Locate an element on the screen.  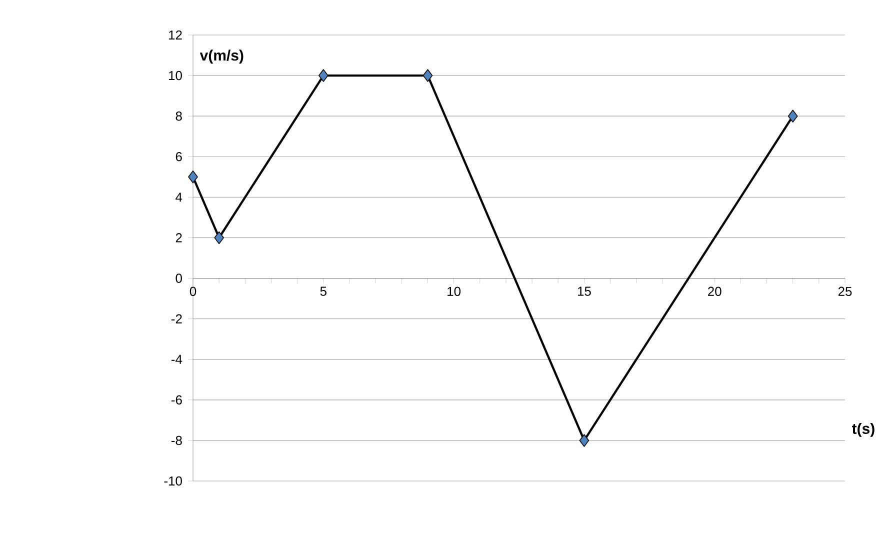
y-tick-label: -10 is located at coordinates (173, 481).